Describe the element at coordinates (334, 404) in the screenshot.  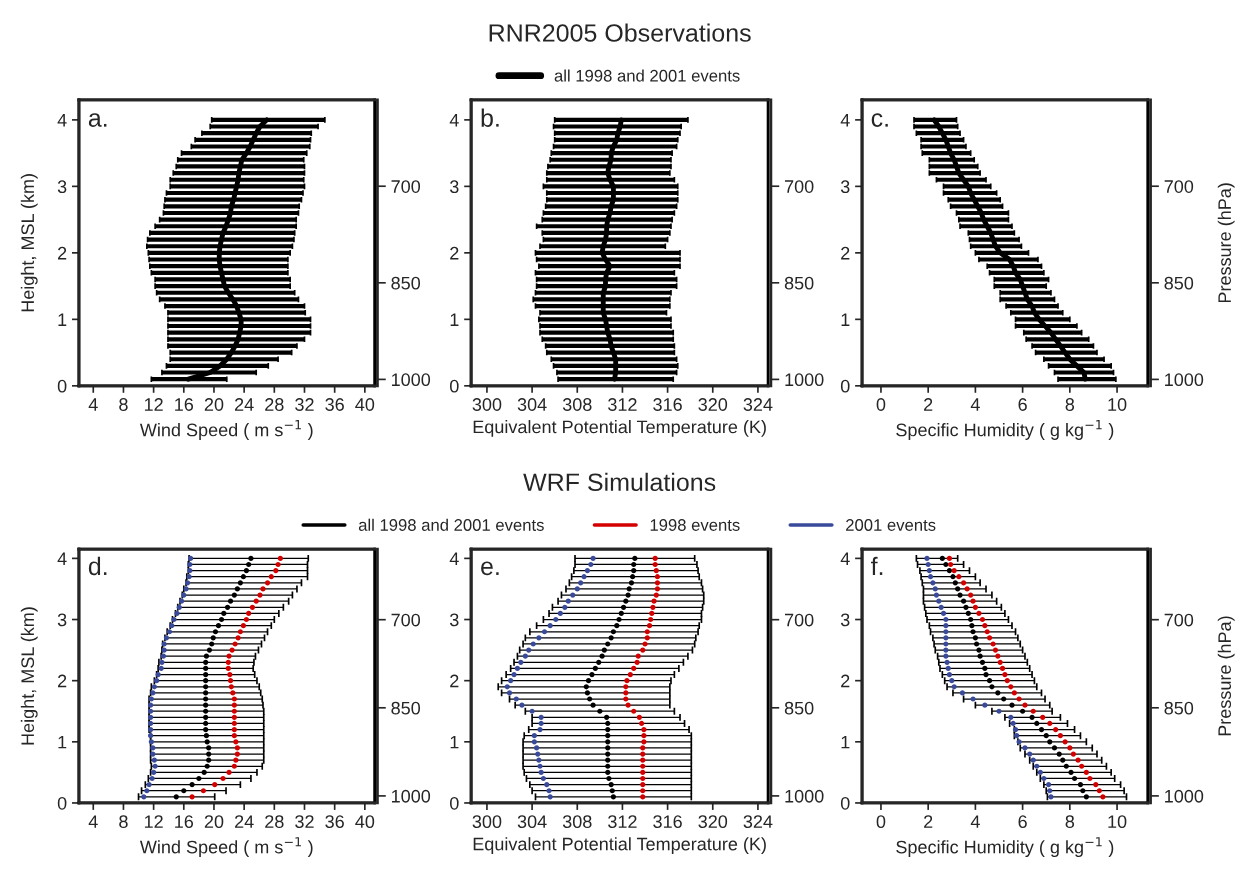
I see `x-tick-label: 36` at that location.